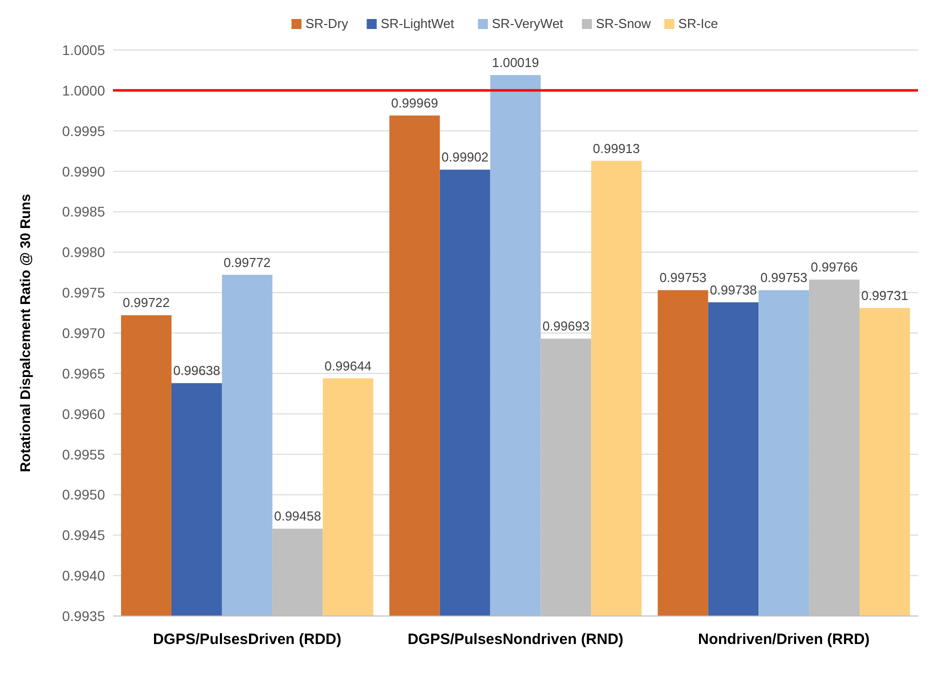 The image size is (936, 674). I want to click on y-tick-label: 0.9955, so click(84, 454).